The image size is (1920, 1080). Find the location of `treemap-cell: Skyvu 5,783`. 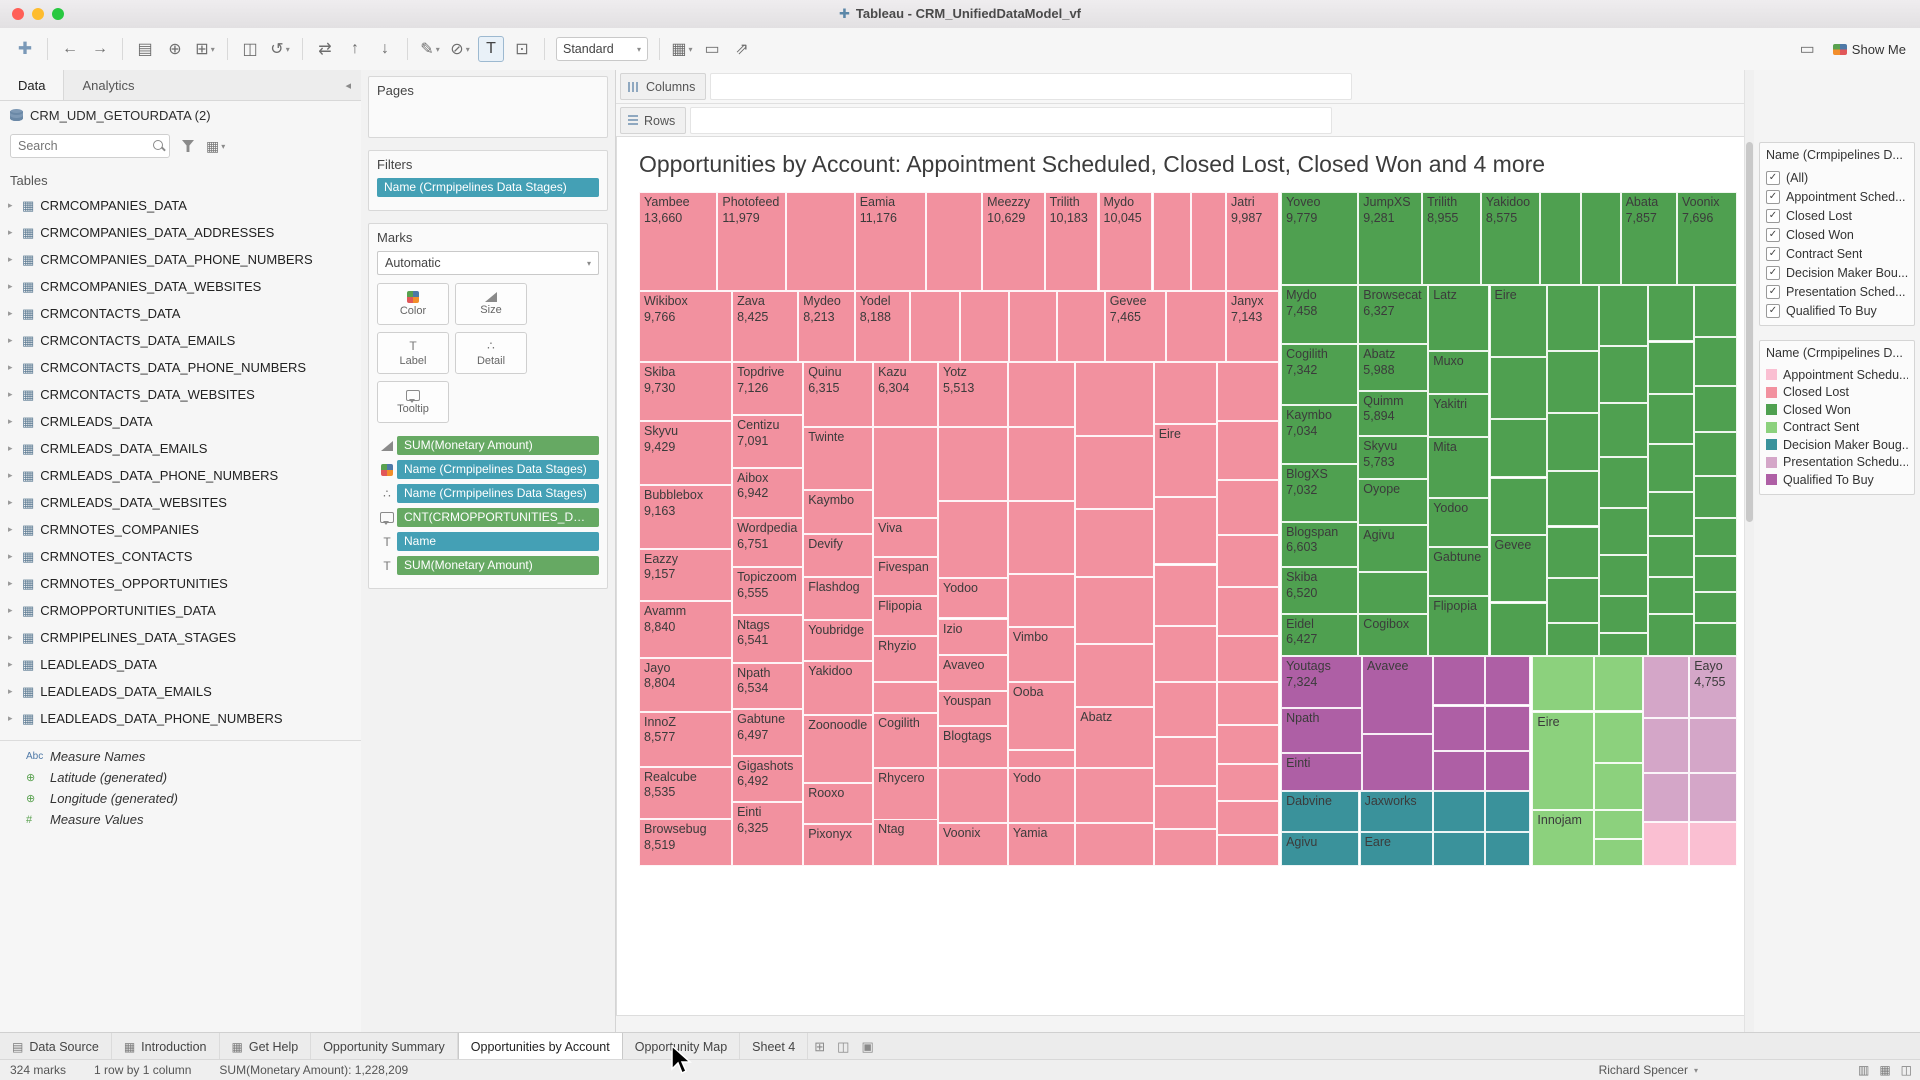

treemap-cell: Skyvu 5,783 is located at coordinates (1393, 457).